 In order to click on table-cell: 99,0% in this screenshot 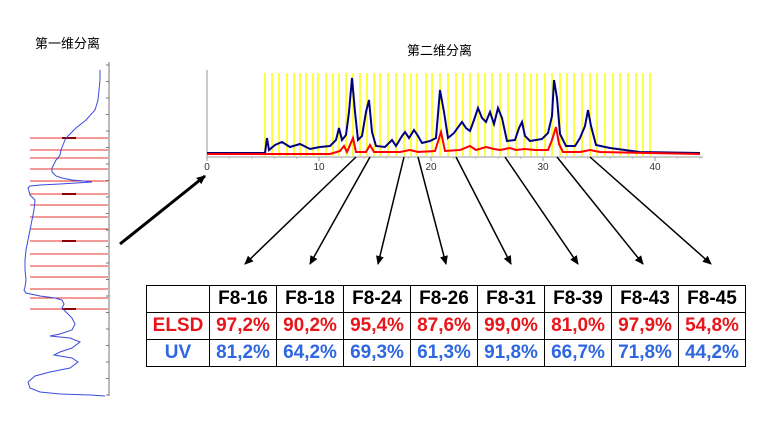, I will do `click(511, 326)`.